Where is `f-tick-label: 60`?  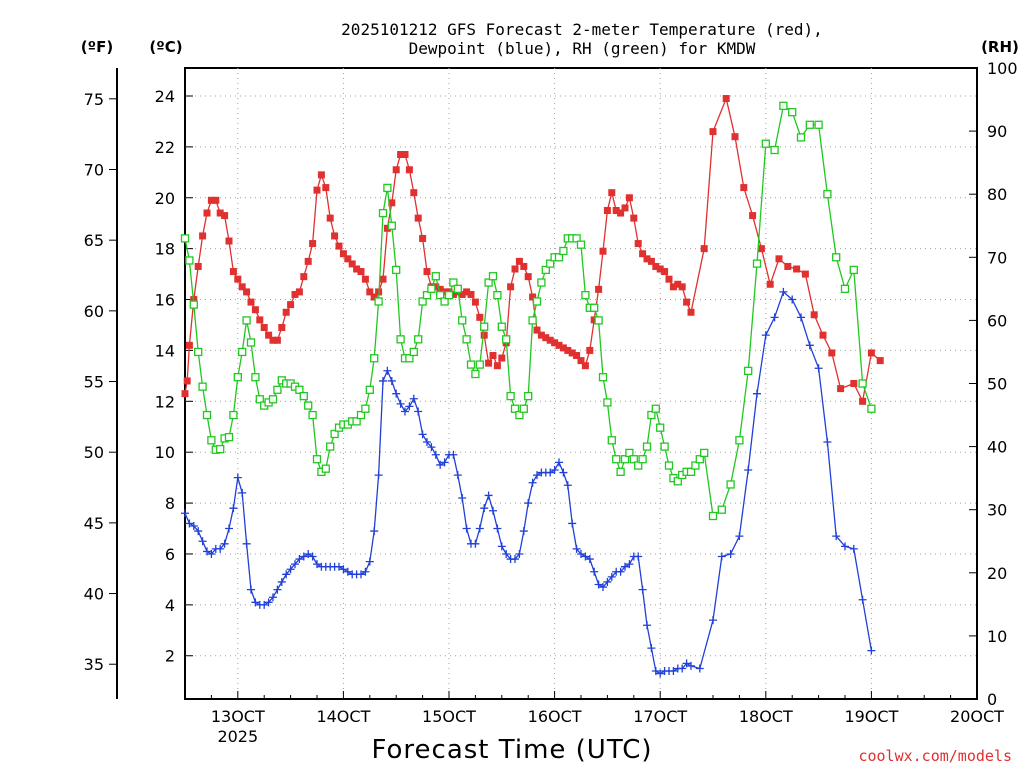
f-tick-label: 60 is located at coordinates (94, 311).